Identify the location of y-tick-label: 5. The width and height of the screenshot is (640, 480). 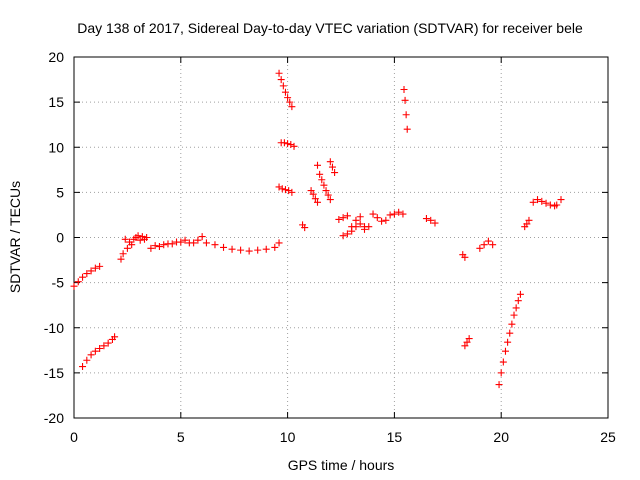
(60, 192).